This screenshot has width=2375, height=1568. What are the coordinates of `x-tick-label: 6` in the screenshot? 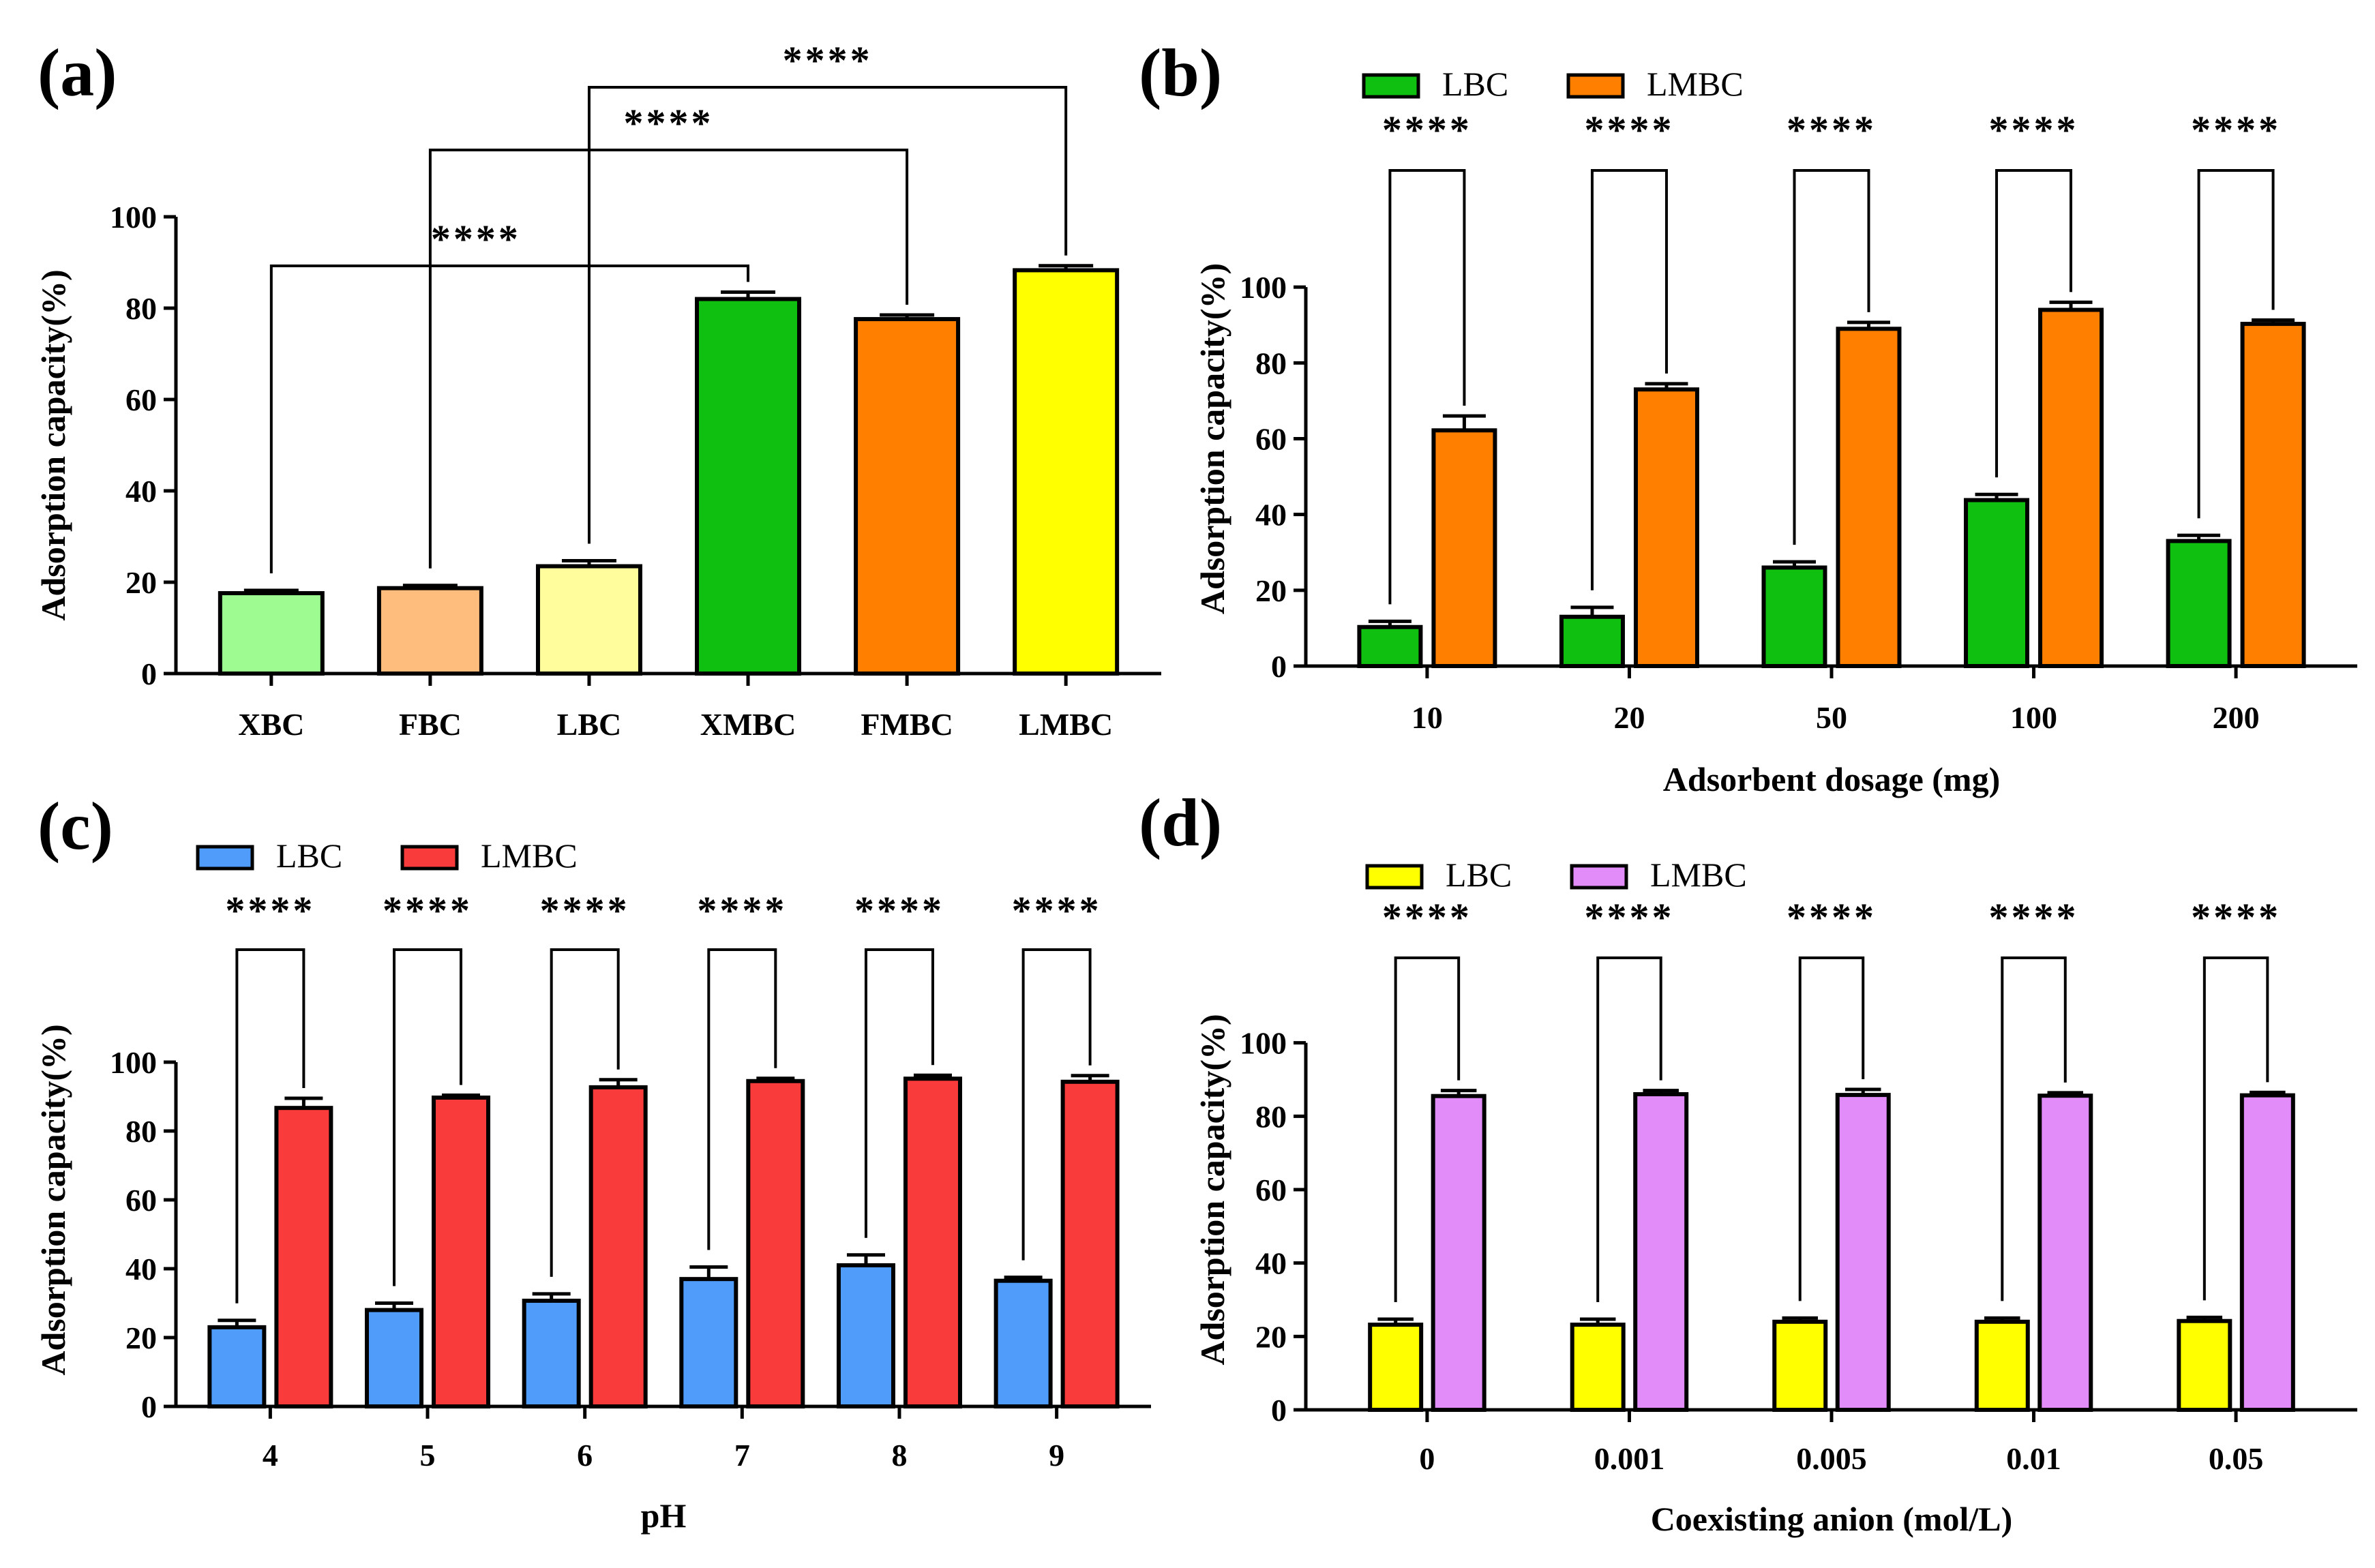 It's located at (585, 1455).